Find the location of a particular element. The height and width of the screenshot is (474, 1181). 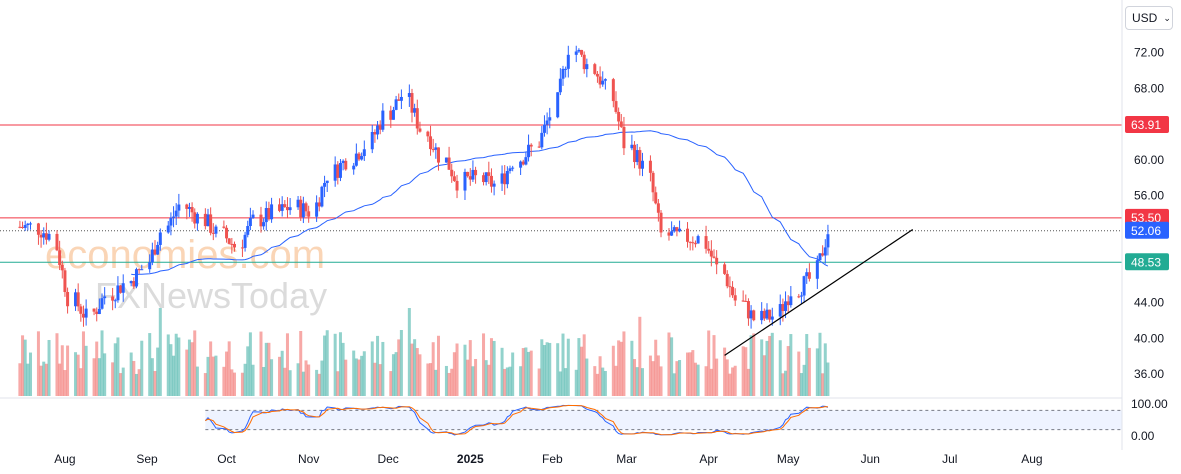

time-tick-label: Sep is located at coordinates (147, 459).